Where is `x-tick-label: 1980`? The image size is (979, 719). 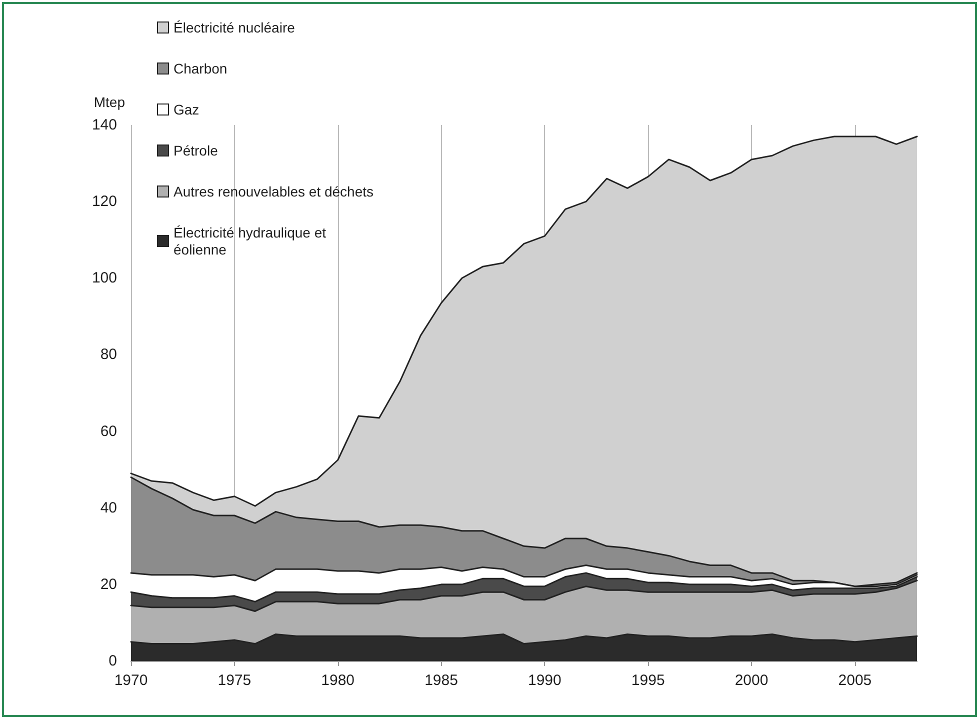
x-tick-label: 1980 is located at coordinates (338, 680).